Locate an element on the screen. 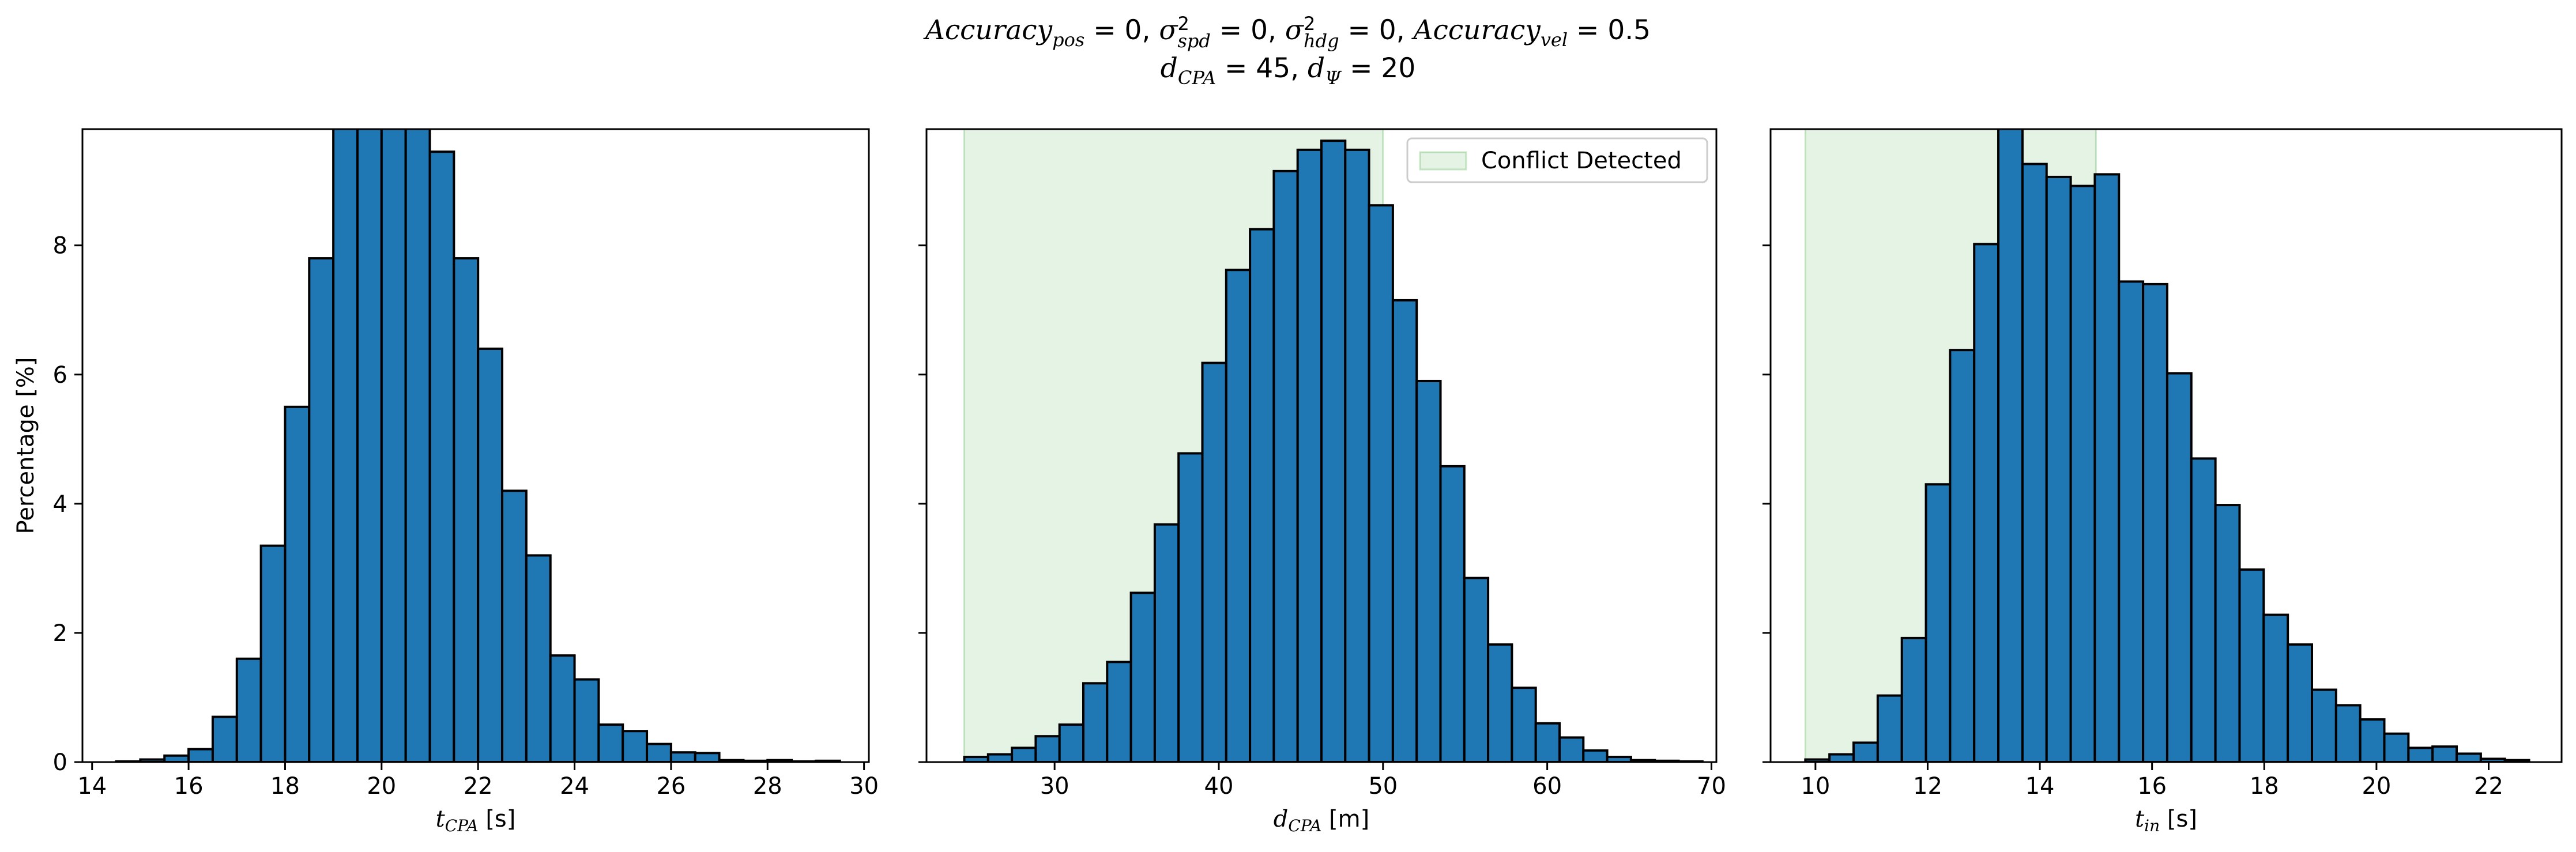  panel1-xtick-label-2: 18 is located at coordinates (285, 786).